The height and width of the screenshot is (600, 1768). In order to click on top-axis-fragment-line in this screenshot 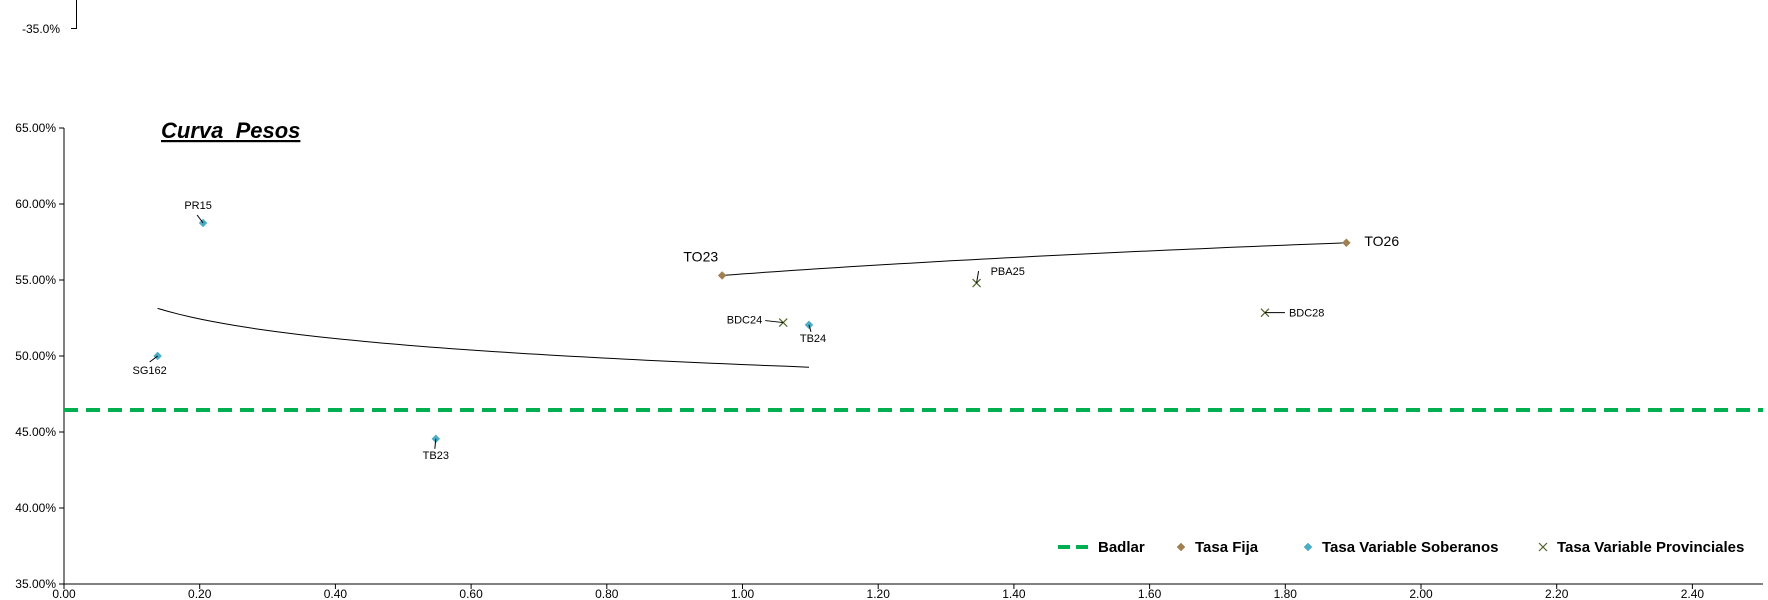, I will do `click(76, 14)`.